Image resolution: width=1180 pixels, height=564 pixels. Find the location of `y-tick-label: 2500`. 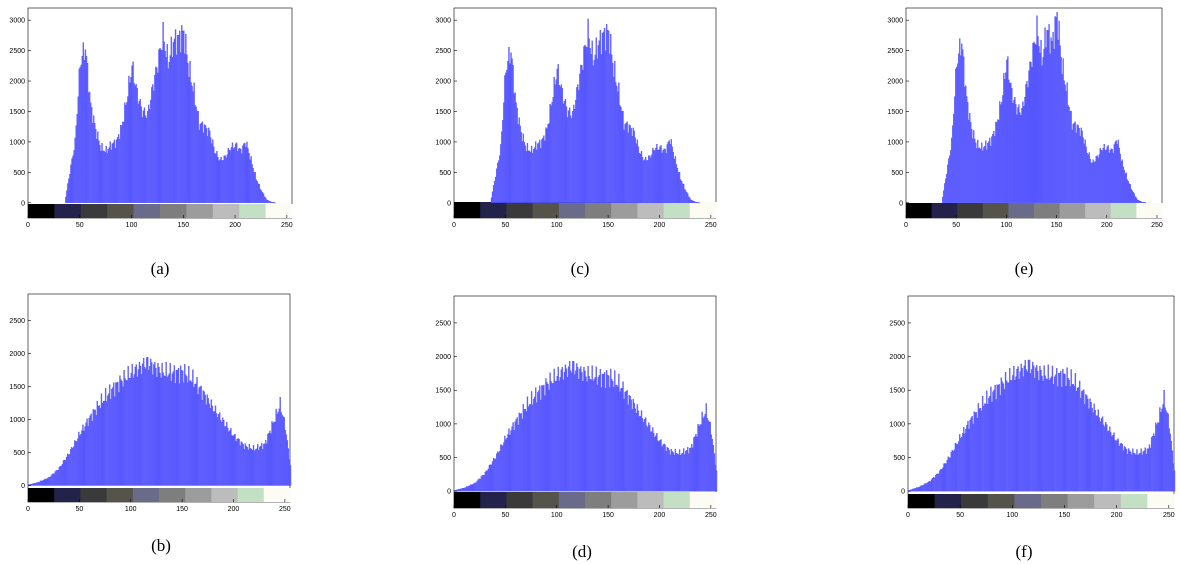

y-tick-label: 2500 is located at coordinates (443, 51).